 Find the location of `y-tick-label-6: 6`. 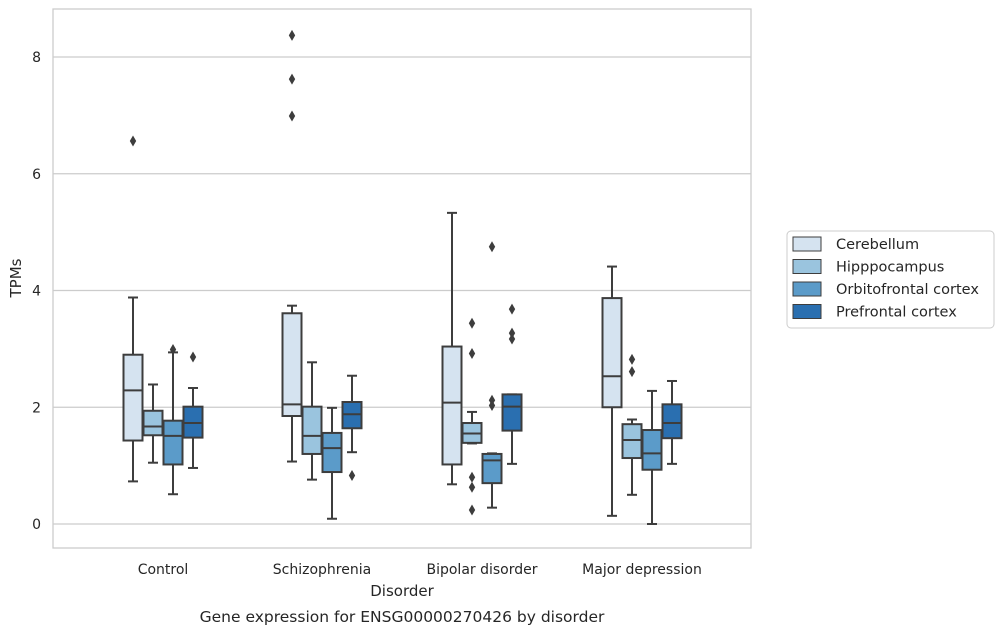

y-tick-label-6: 6 is located at coordinates (36, 175).